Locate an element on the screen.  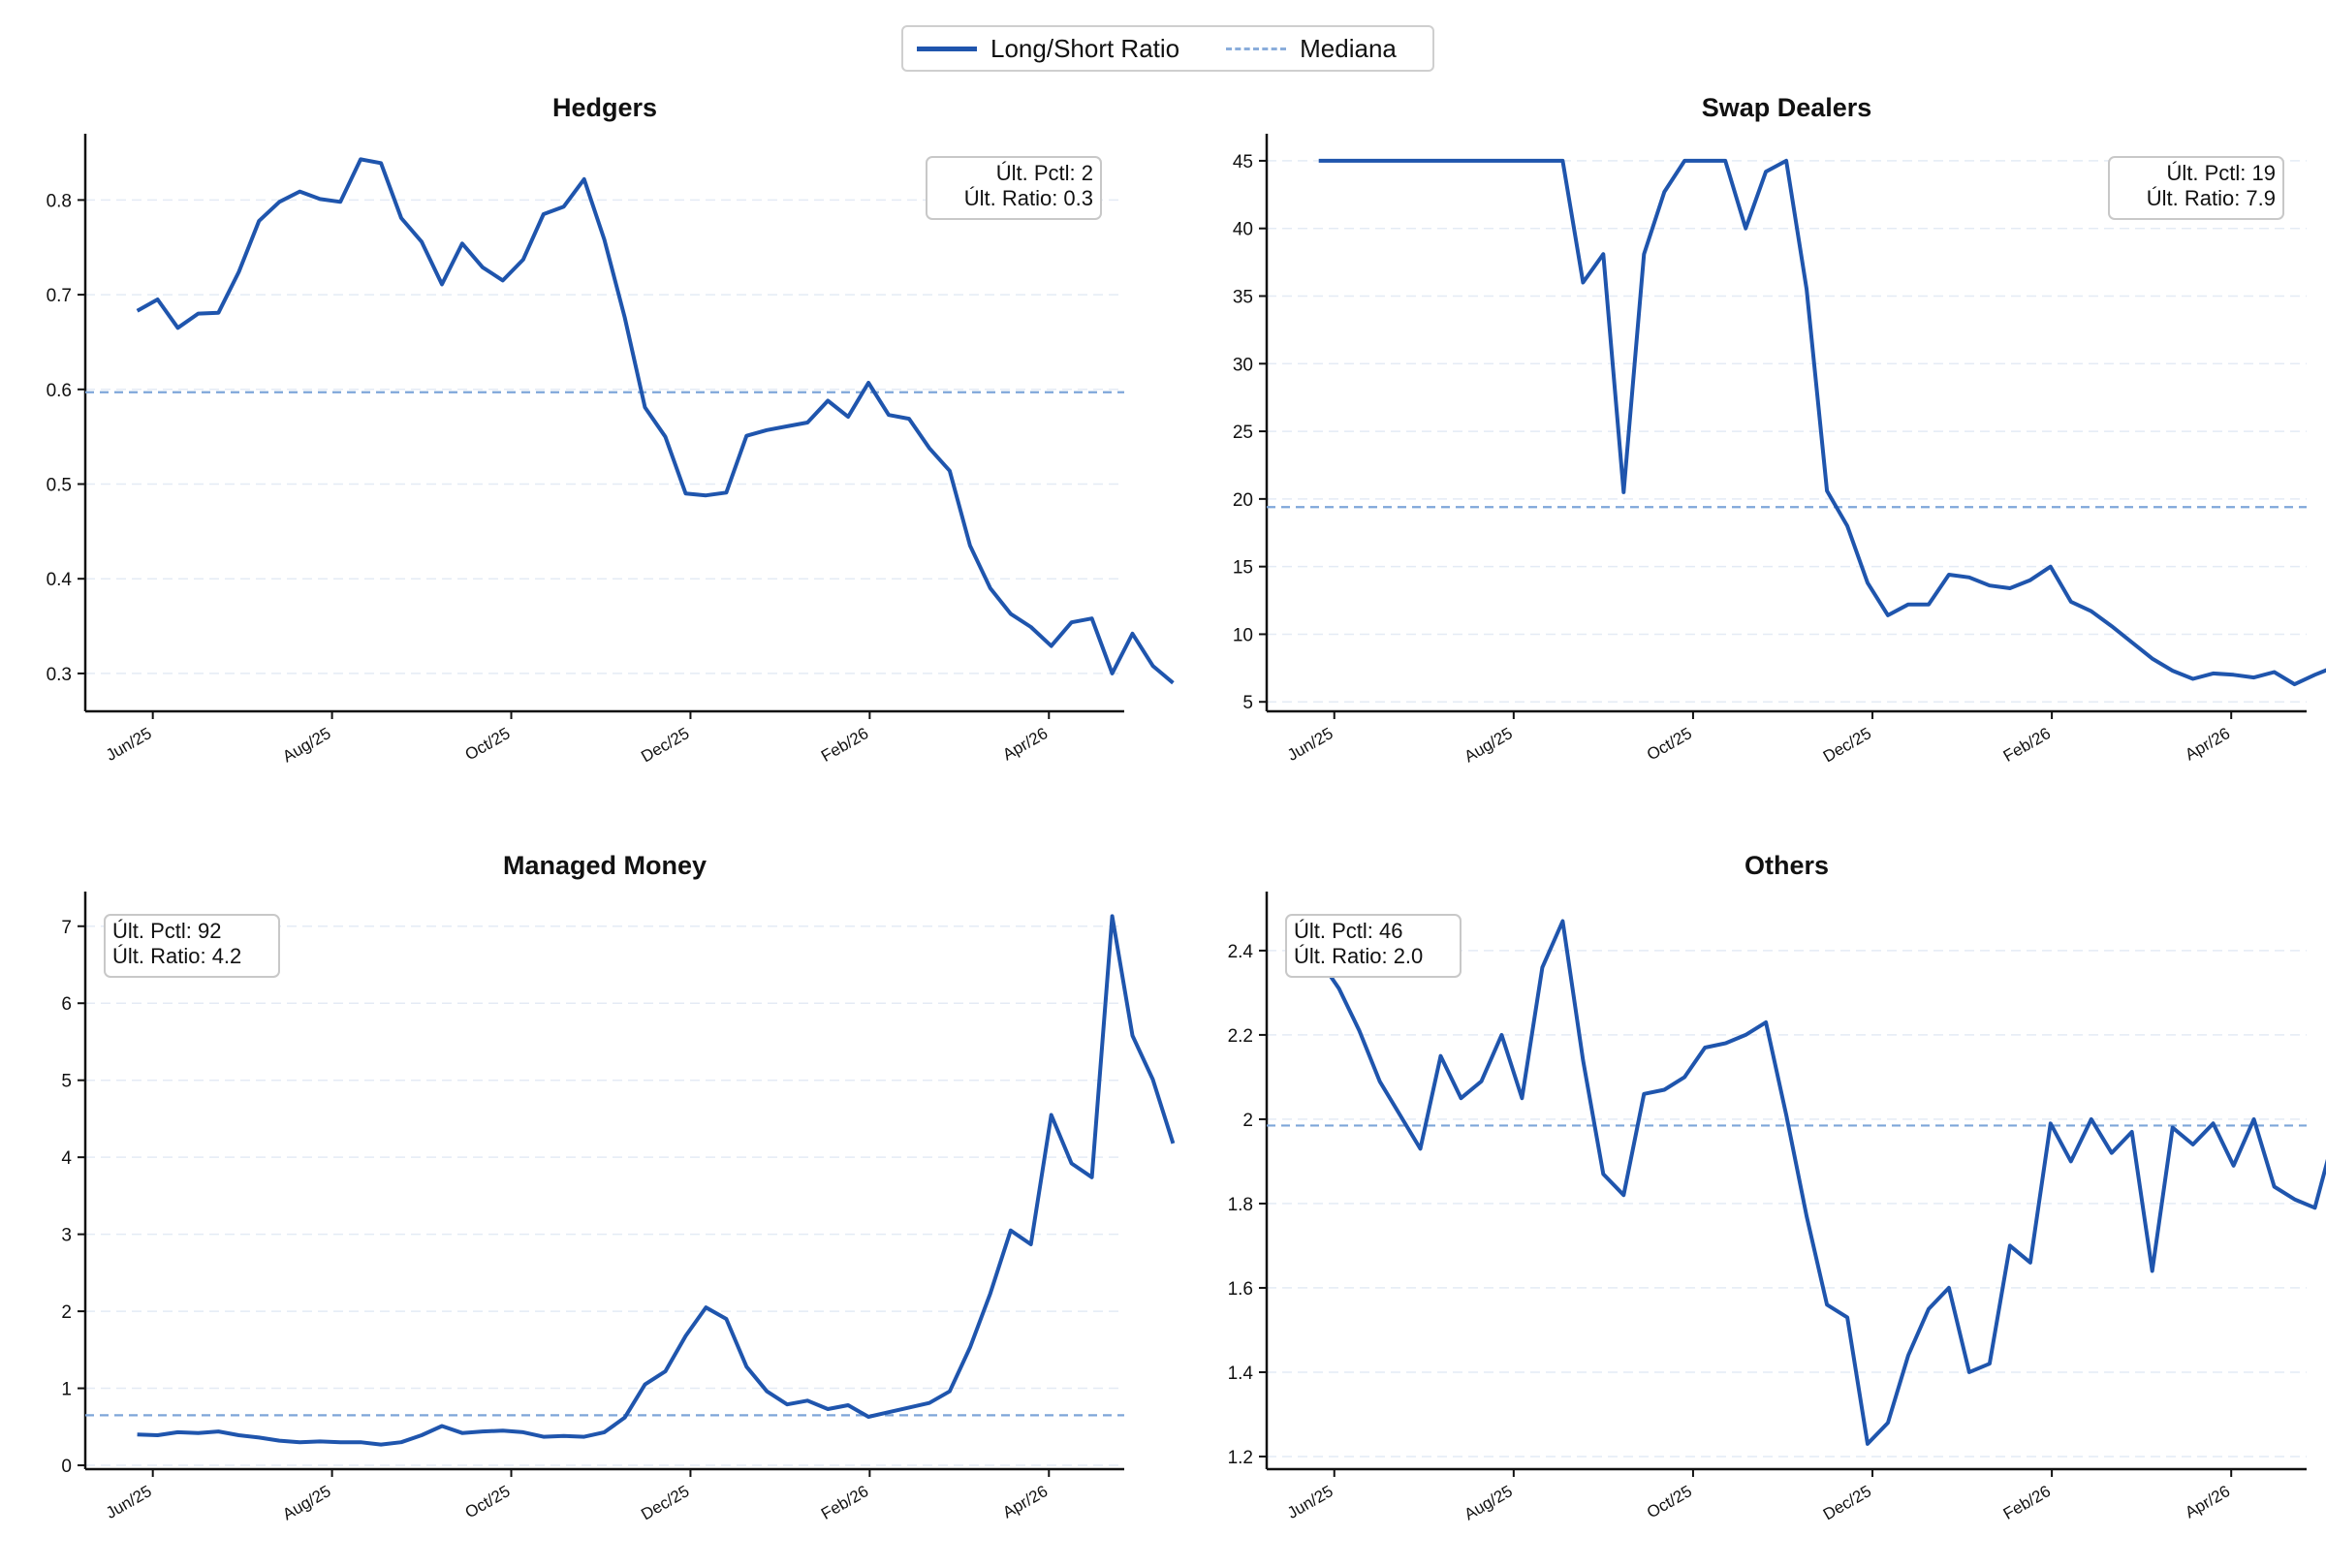
annotation-text: Últ. Ratio: 7.9 is located at coordinates (2211, 198).